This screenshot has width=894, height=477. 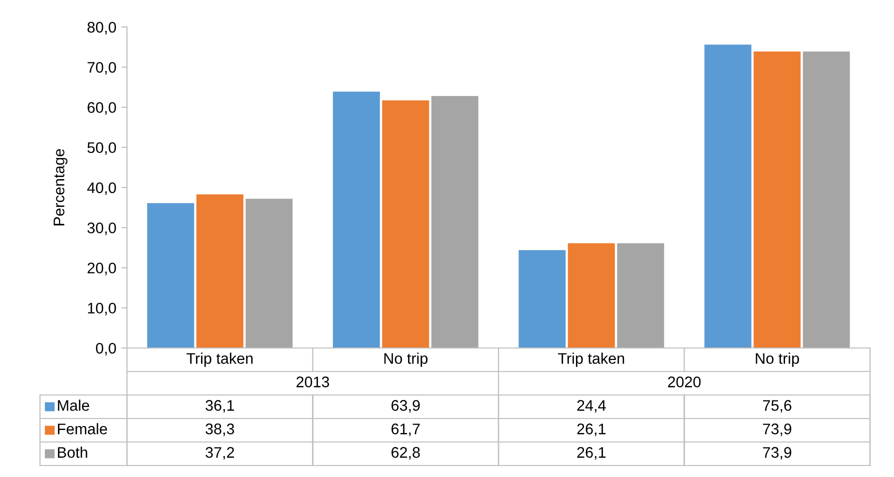 I want to click on y-tick-label: 70,0, so click(x=102, y=68).